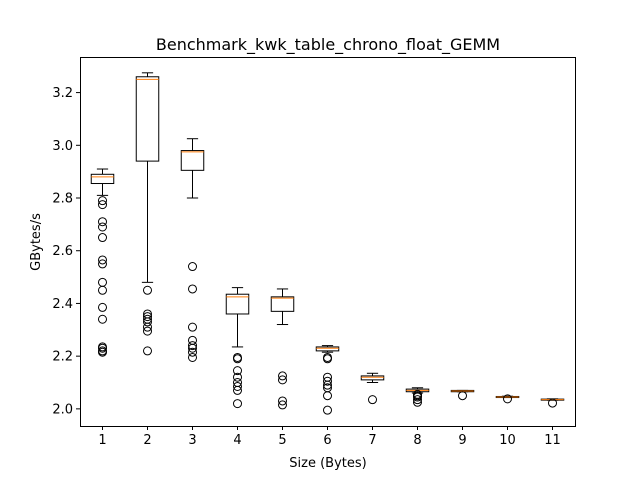  Describe the element at coordinates (62, 357) in the screenshot. I see `y-tick-label: 2.2` at that location.